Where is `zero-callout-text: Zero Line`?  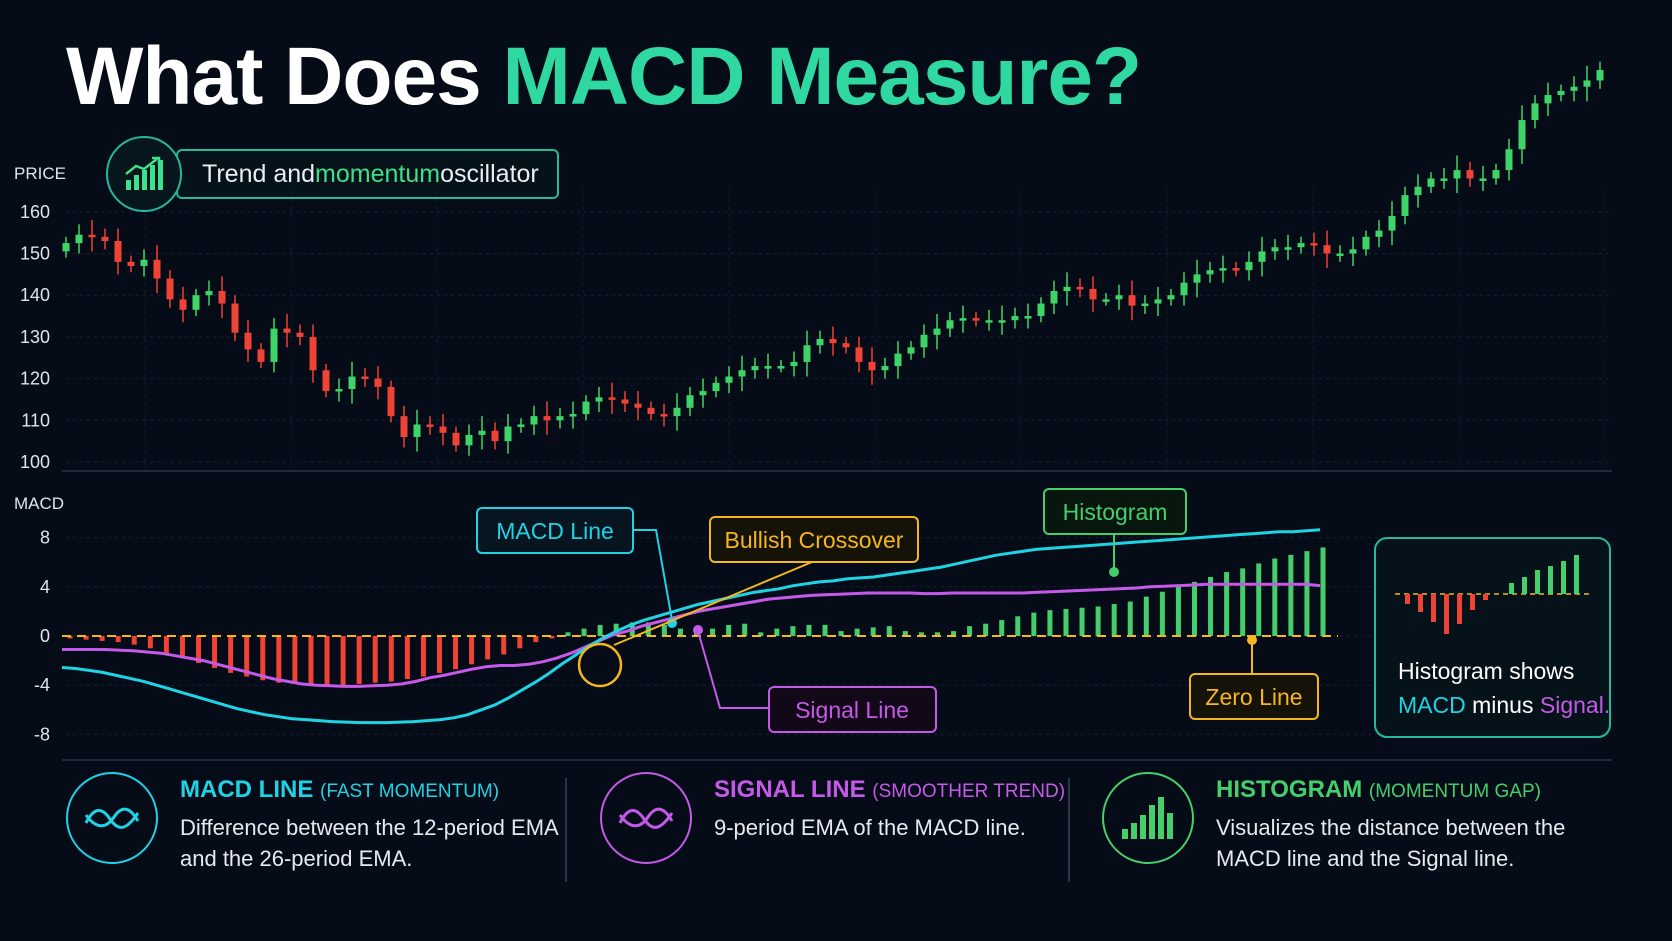 zero-callout-text: Zero Line is located at coordinates (1253, 697).